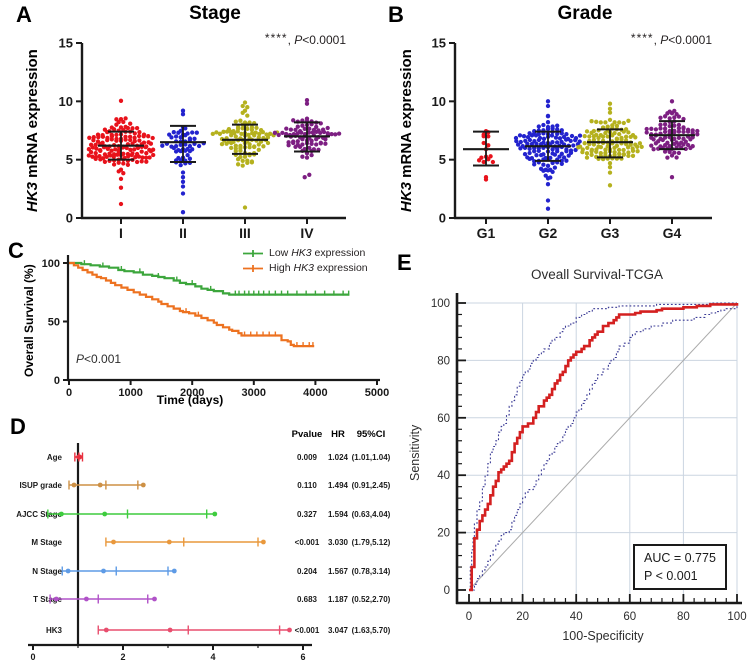  I want to click on panel-a-letter: A, so click(24, 14).